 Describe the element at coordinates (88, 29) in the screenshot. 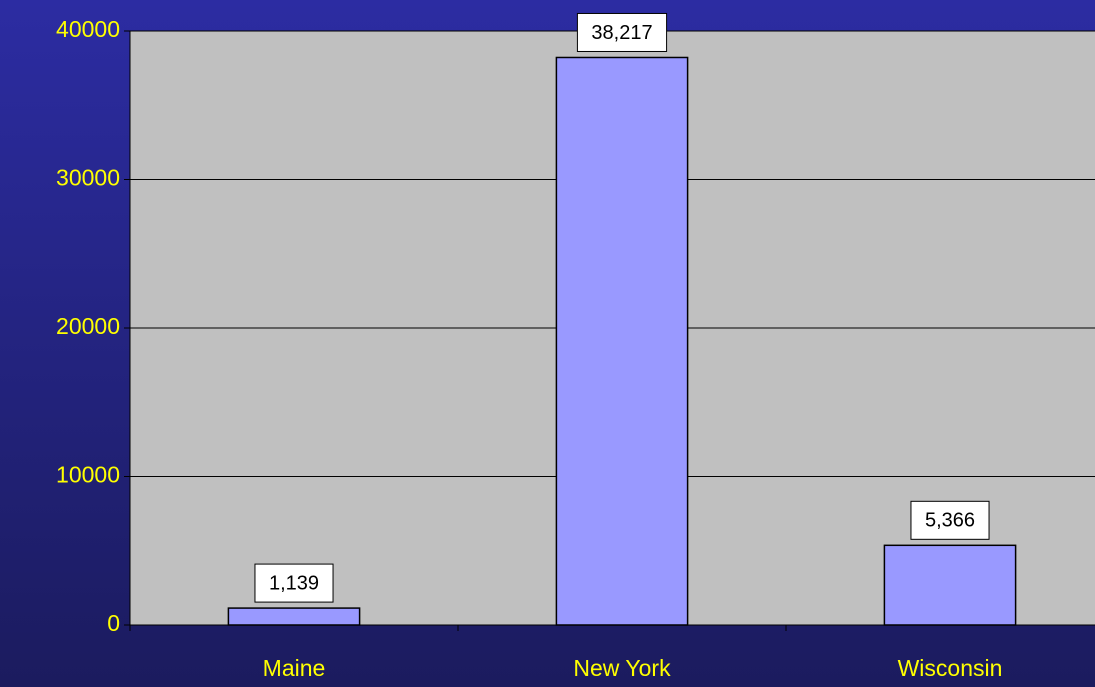

I see `y-tick-label: 40000` at that location.